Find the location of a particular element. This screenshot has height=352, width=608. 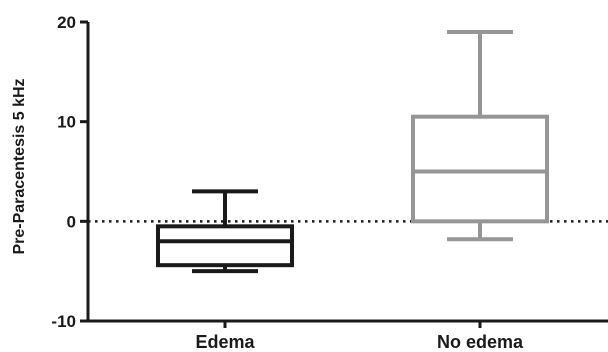

x-axis: Edema No edema is located at coordinates (348, 335).